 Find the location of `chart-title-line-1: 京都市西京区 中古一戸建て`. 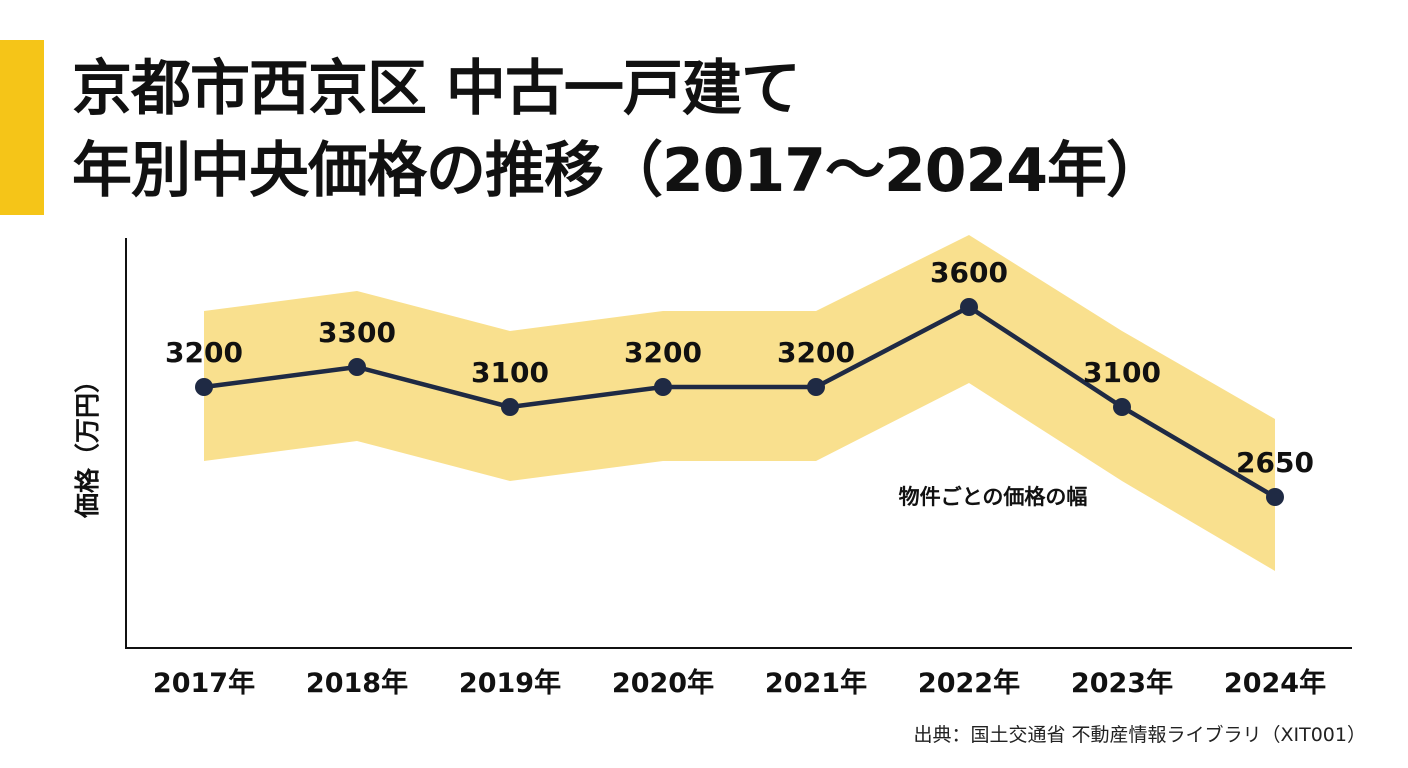

chart-title-line-1: 京都市西京区 中古一戸建て is located at coordinates (436, 89).